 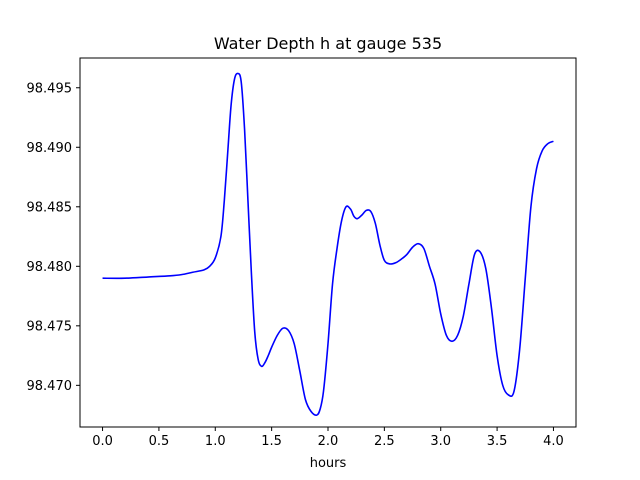 What do you see at coordinates (50, 88) in the screenshot?
I see `y-tick-label: 98.495` at bounding box center [50, 88].